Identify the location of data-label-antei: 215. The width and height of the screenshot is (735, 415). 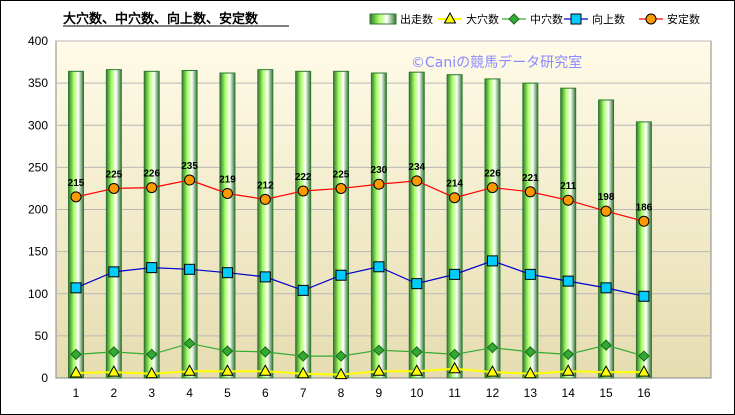
(76, 183).